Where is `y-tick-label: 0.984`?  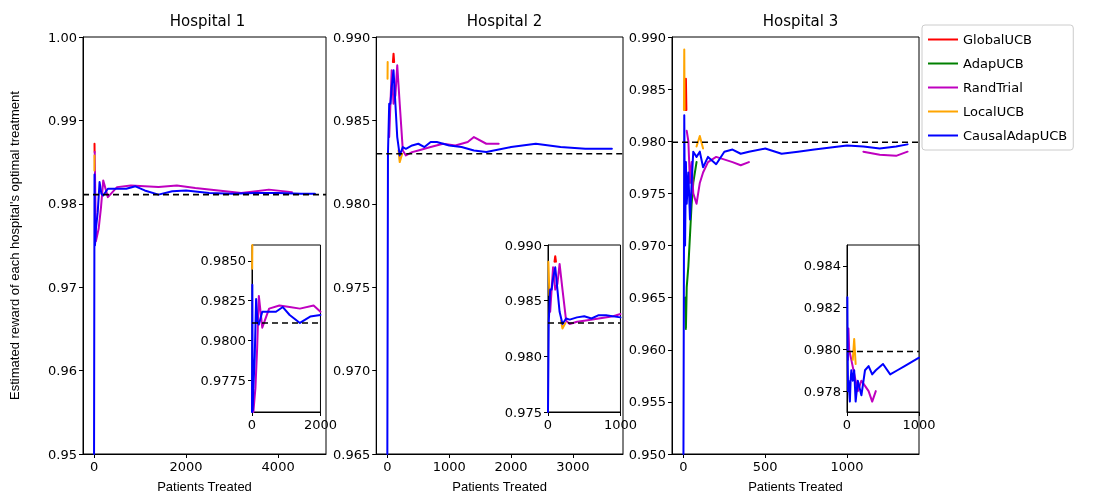 y-tick-label: 0.984 is located at coordinates (822, 266).